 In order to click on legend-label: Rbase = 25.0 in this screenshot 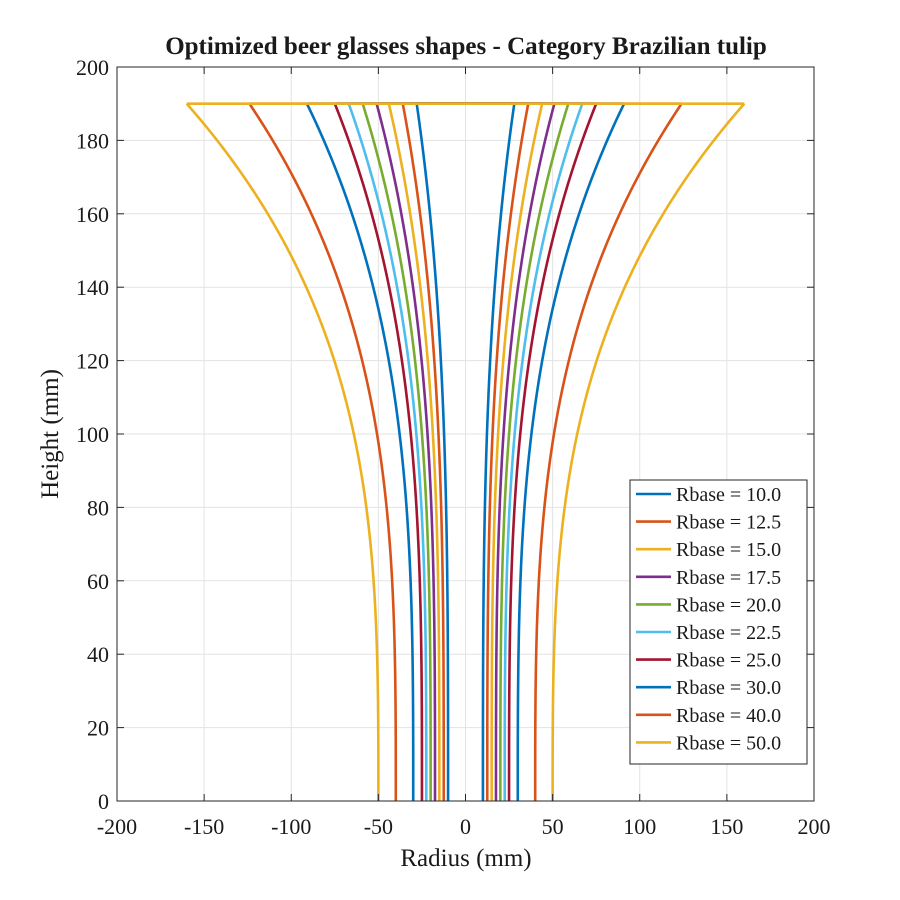, I will do `click(728, 661)`.